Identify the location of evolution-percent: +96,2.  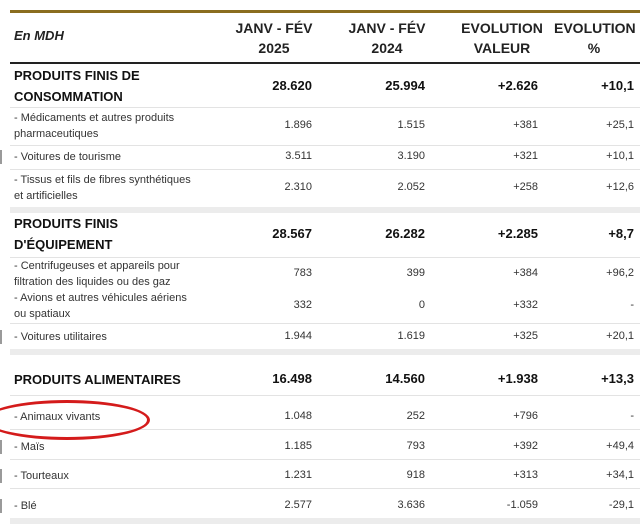
(620, 273).